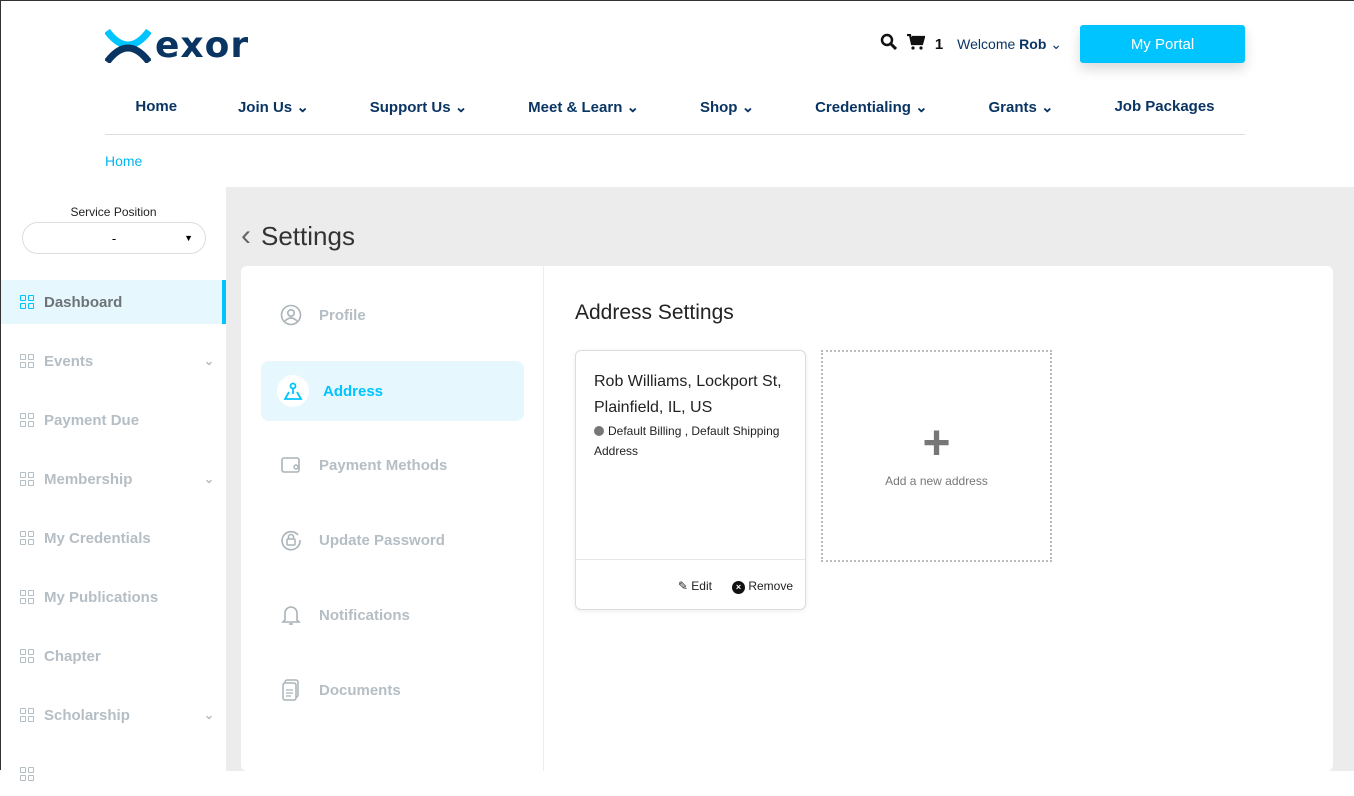 Image resolution: width=1354 pixels, height=796 pixels. What do you see at coordinates (1021, 107) in the screenshot?
I see `nav-grants: Grants ⌄` at bounding box center [1021, 107].